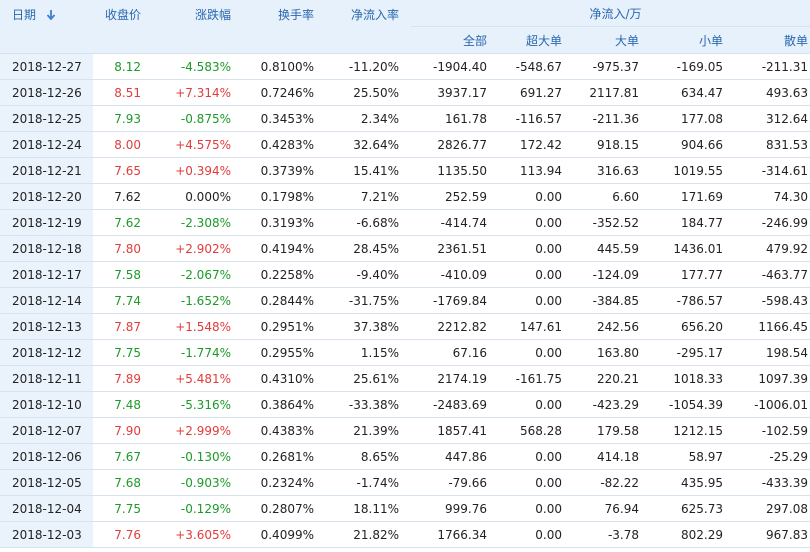  What do you see at coordinates (284, 248) in the screenshot?
I see `cell-turnover: 0.4194%` at bounding box center [284, 248].